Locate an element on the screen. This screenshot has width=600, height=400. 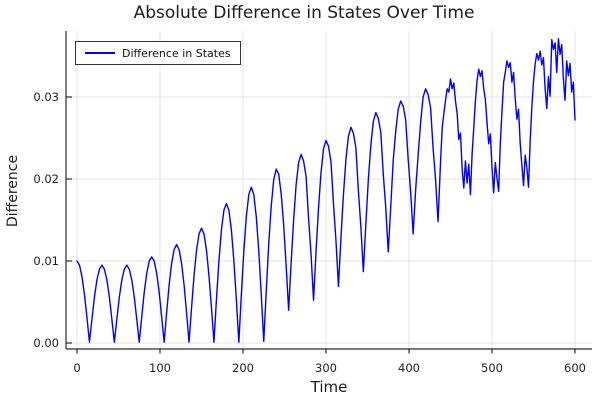
svg-text: 0.02 is located at coordinates (46, 179).